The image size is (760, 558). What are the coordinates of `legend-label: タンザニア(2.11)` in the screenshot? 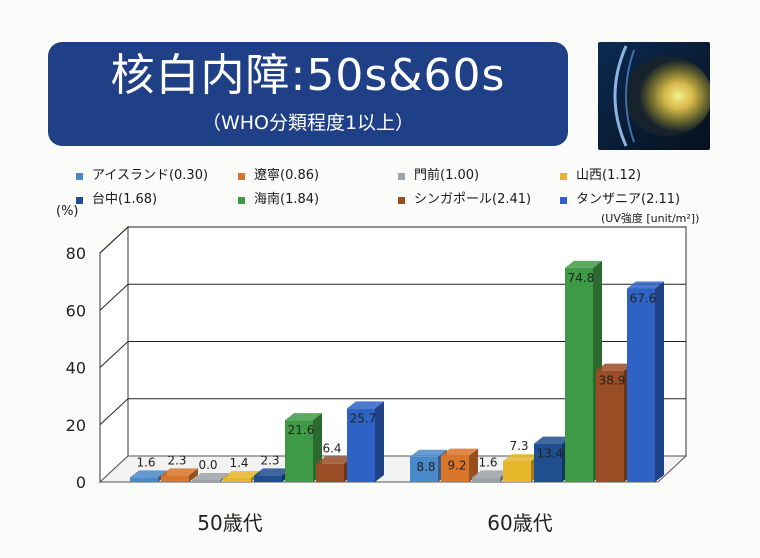 It's located at (628, 199).